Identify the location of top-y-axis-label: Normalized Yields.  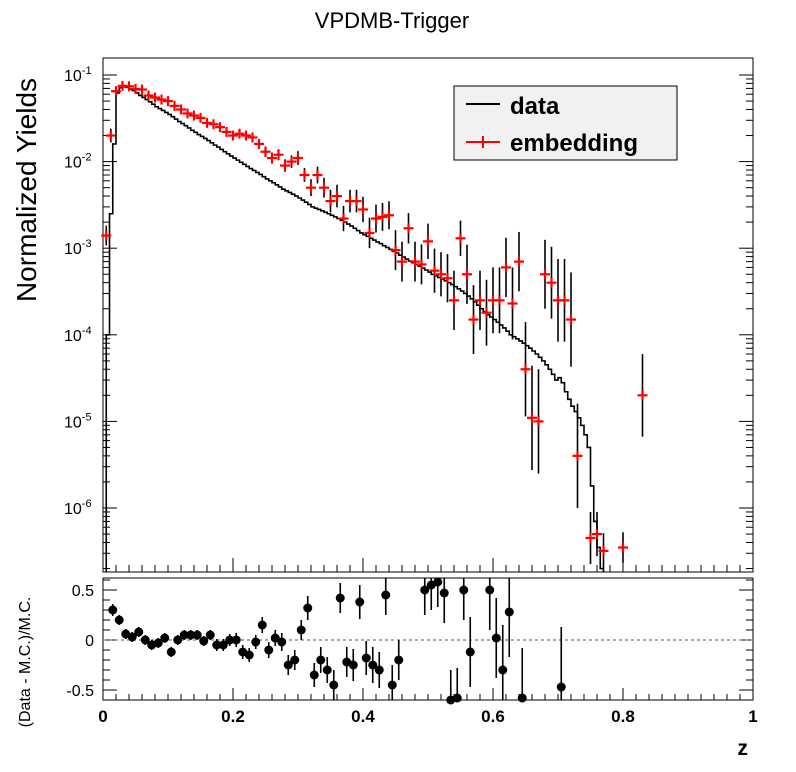
(26, 190).